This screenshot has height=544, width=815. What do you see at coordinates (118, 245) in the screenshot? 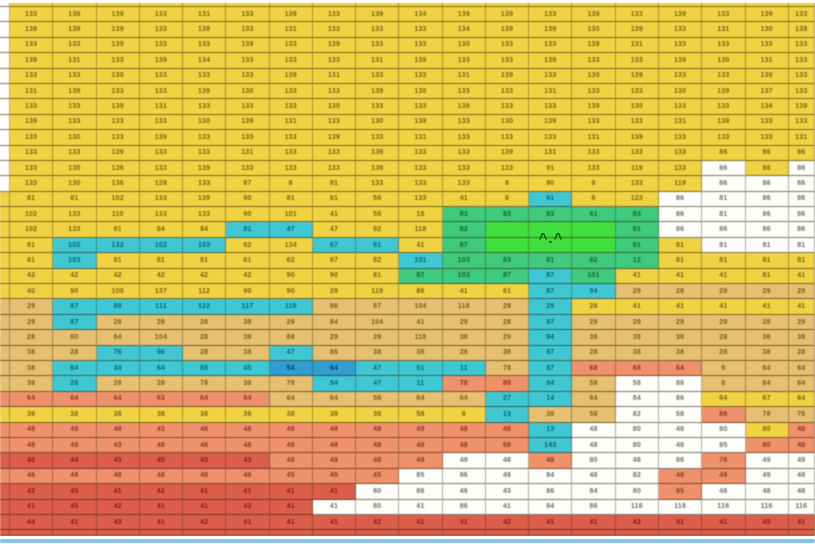
I see `grid-cell: 132` at bounding box center [118, 245].